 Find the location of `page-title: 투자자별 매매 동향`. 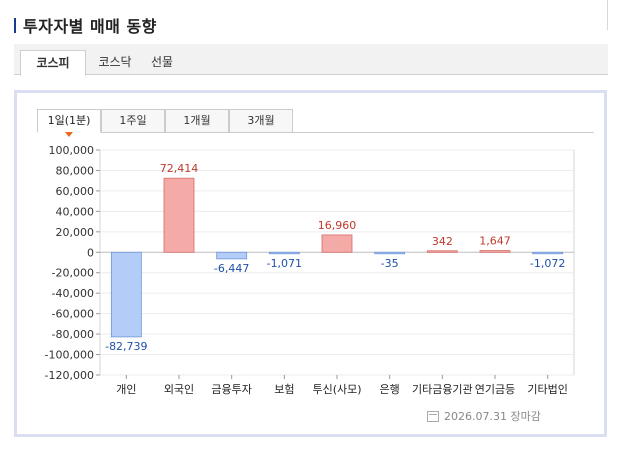

page-title: 투자자별 매매 동향 is located at coordinates (90, 26).